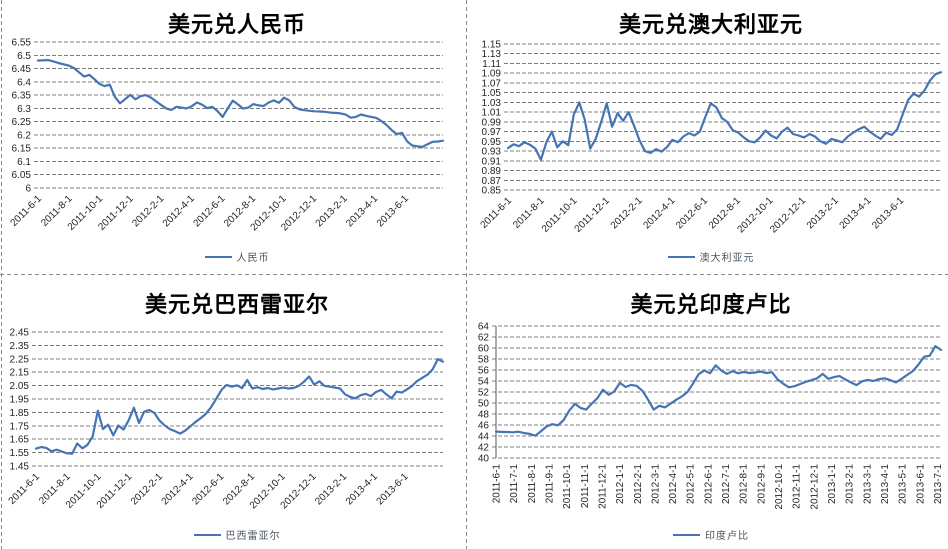 The image size is (948, 549). Describe the element at coordinates (532, 484) in the screenshot. I see `svg-text: 2011-8-1` at that location.